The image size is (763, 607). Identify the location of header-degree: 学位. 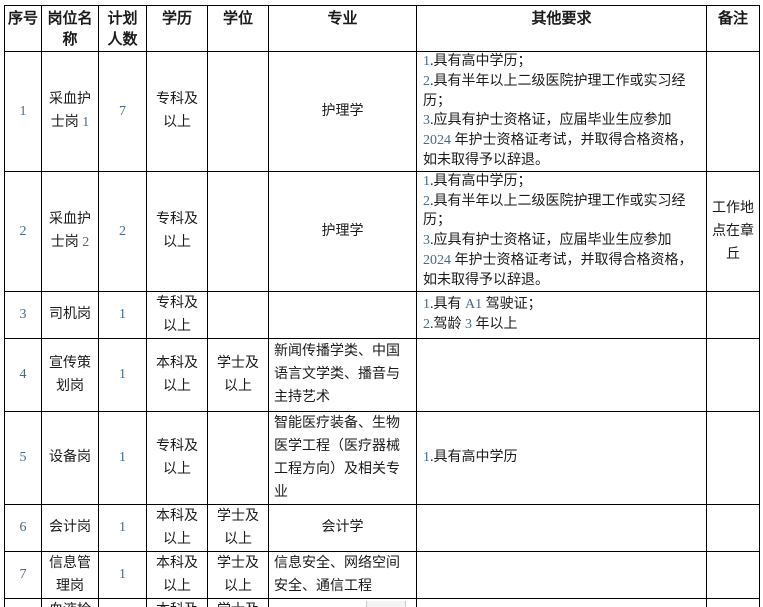
(238, 28).